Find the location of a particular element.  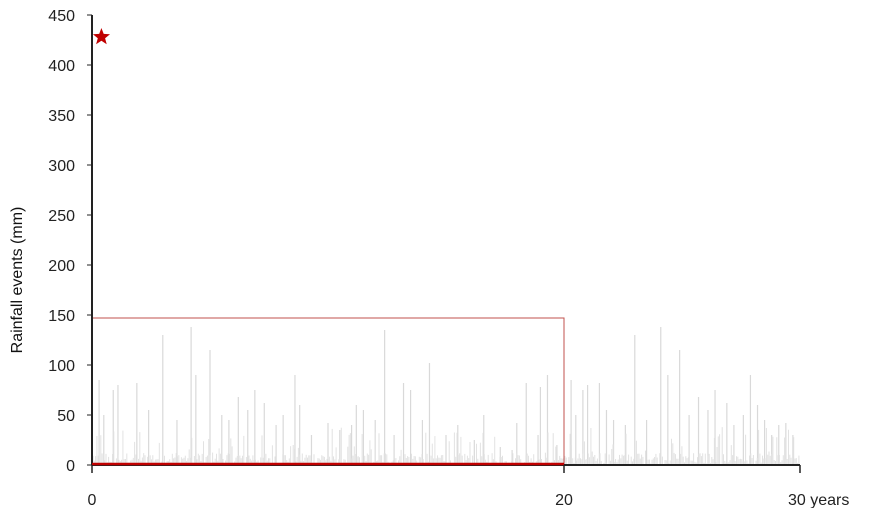

y-tick-label: 450 is located at coordinates (61, 16).